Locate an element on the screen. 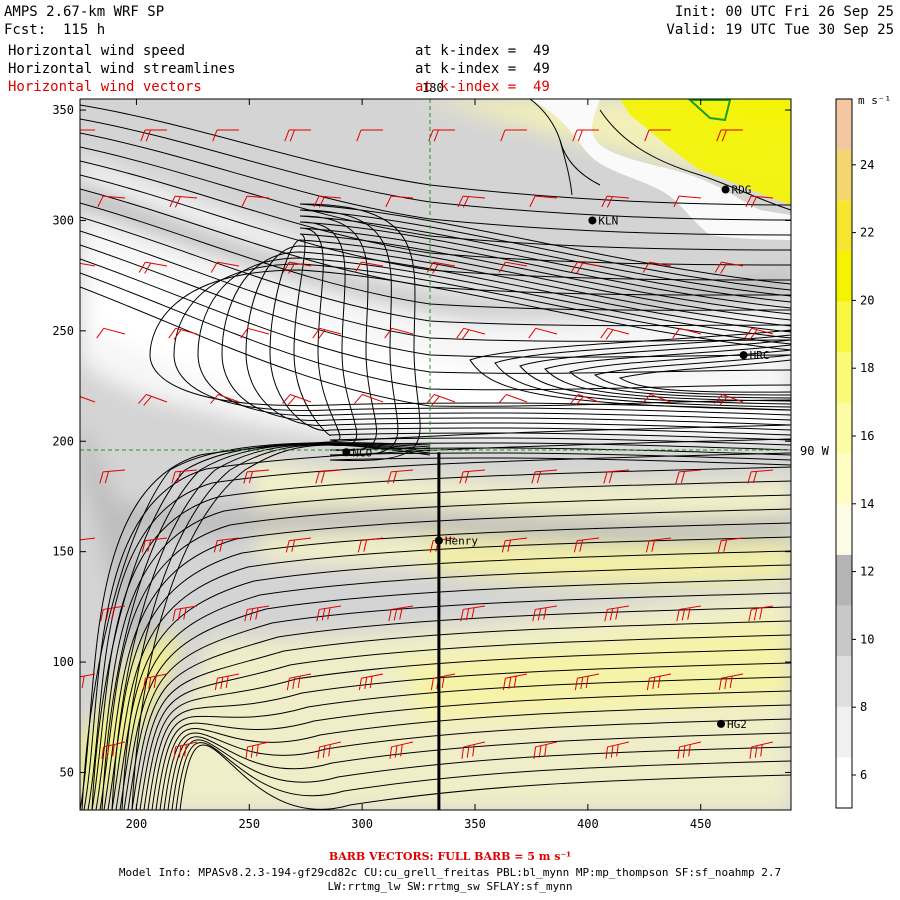 This screenshot has height=900, width=900. forecast-hour: Fcst: 115 h is located at coordinates (55, 30).